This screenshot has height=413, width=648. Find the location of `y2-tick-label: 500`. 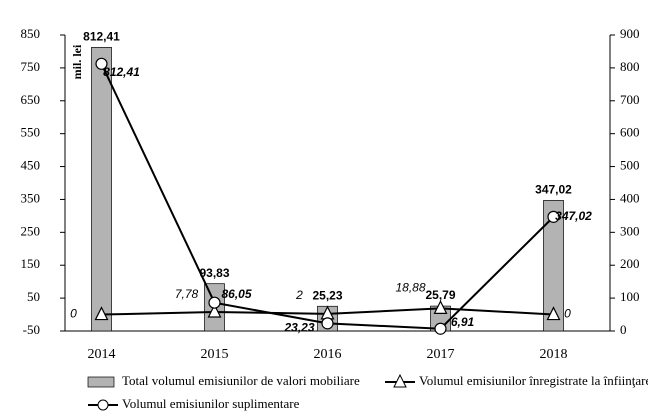

y2-tick-label: 500 is located at coordinates (630, 165).